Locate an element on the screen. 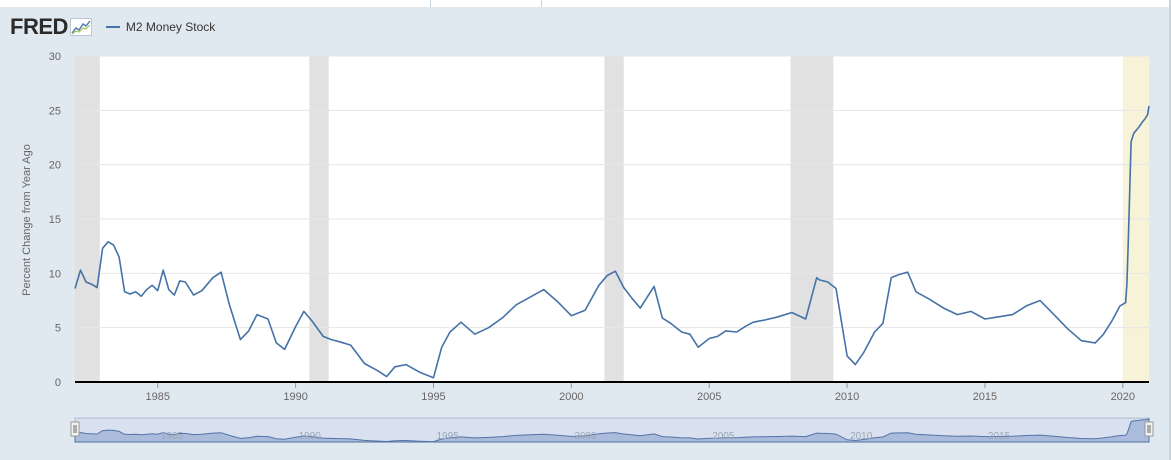  x-tick-label: 2015 is located at coordinates (985, 397).